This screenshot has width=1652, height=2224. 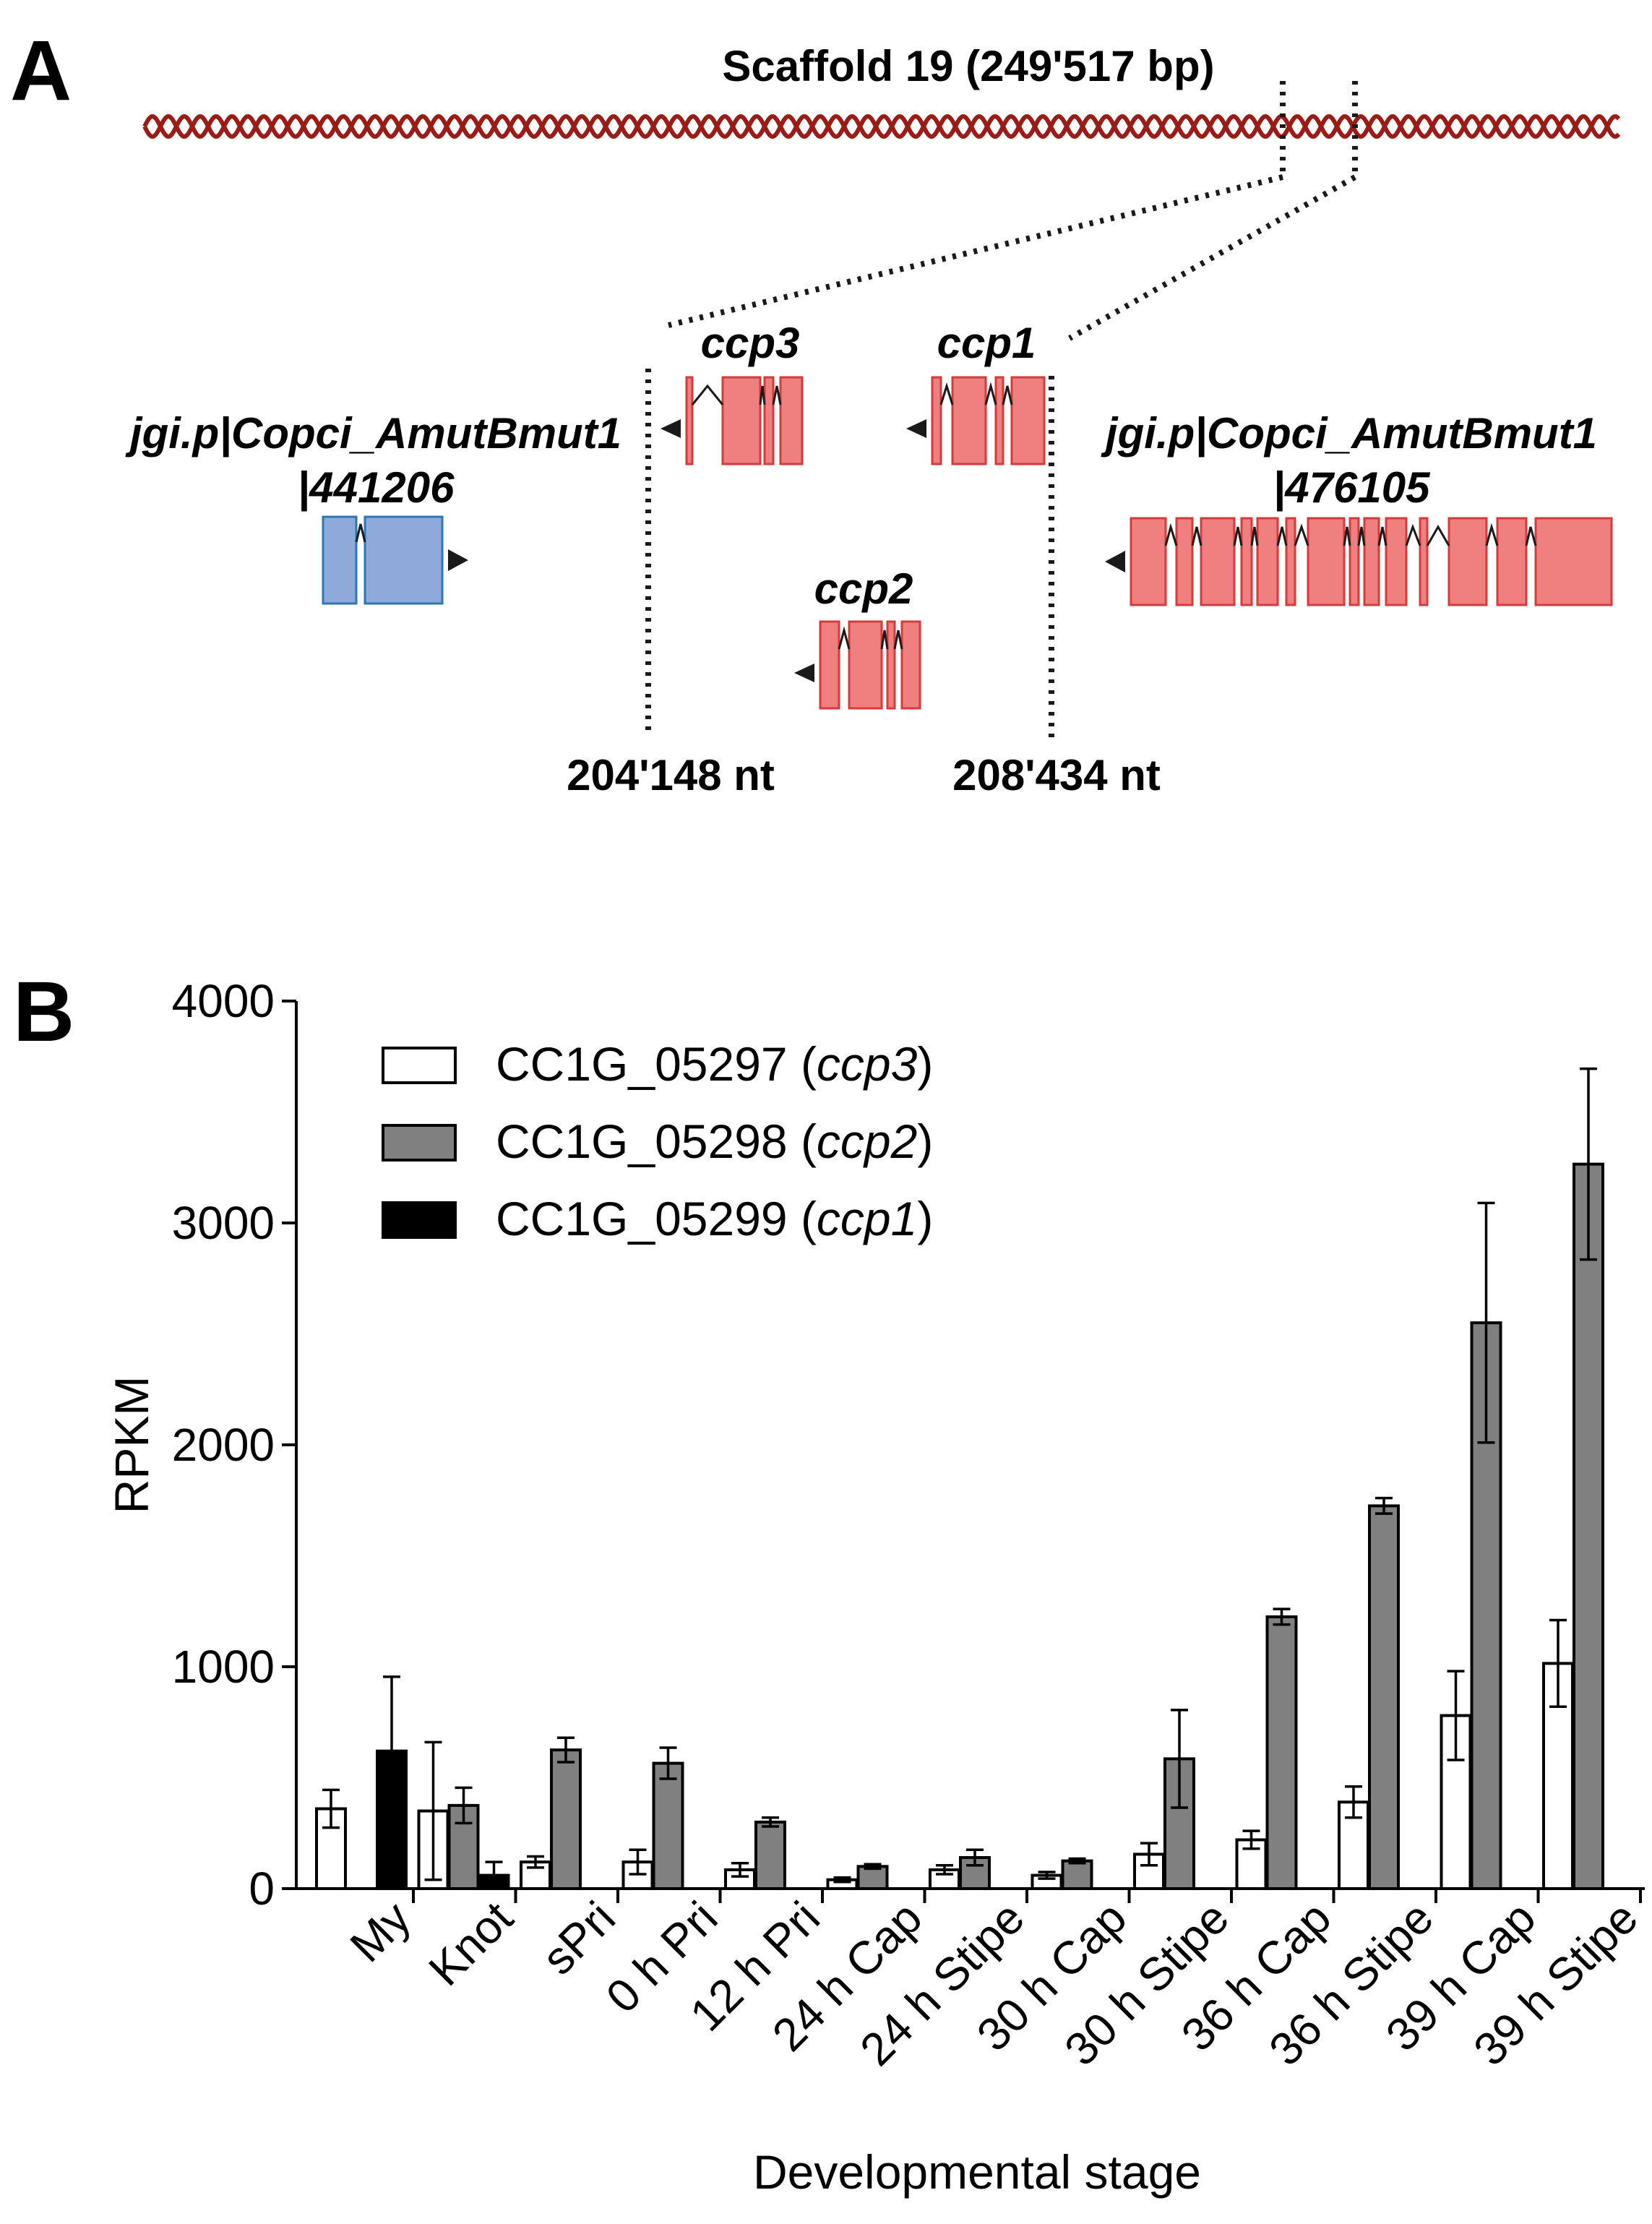 What do you see at coordinates (863, 588) in the screenshot?
I see `ccp2-label: ccp2` at bounding box center [863, 588].